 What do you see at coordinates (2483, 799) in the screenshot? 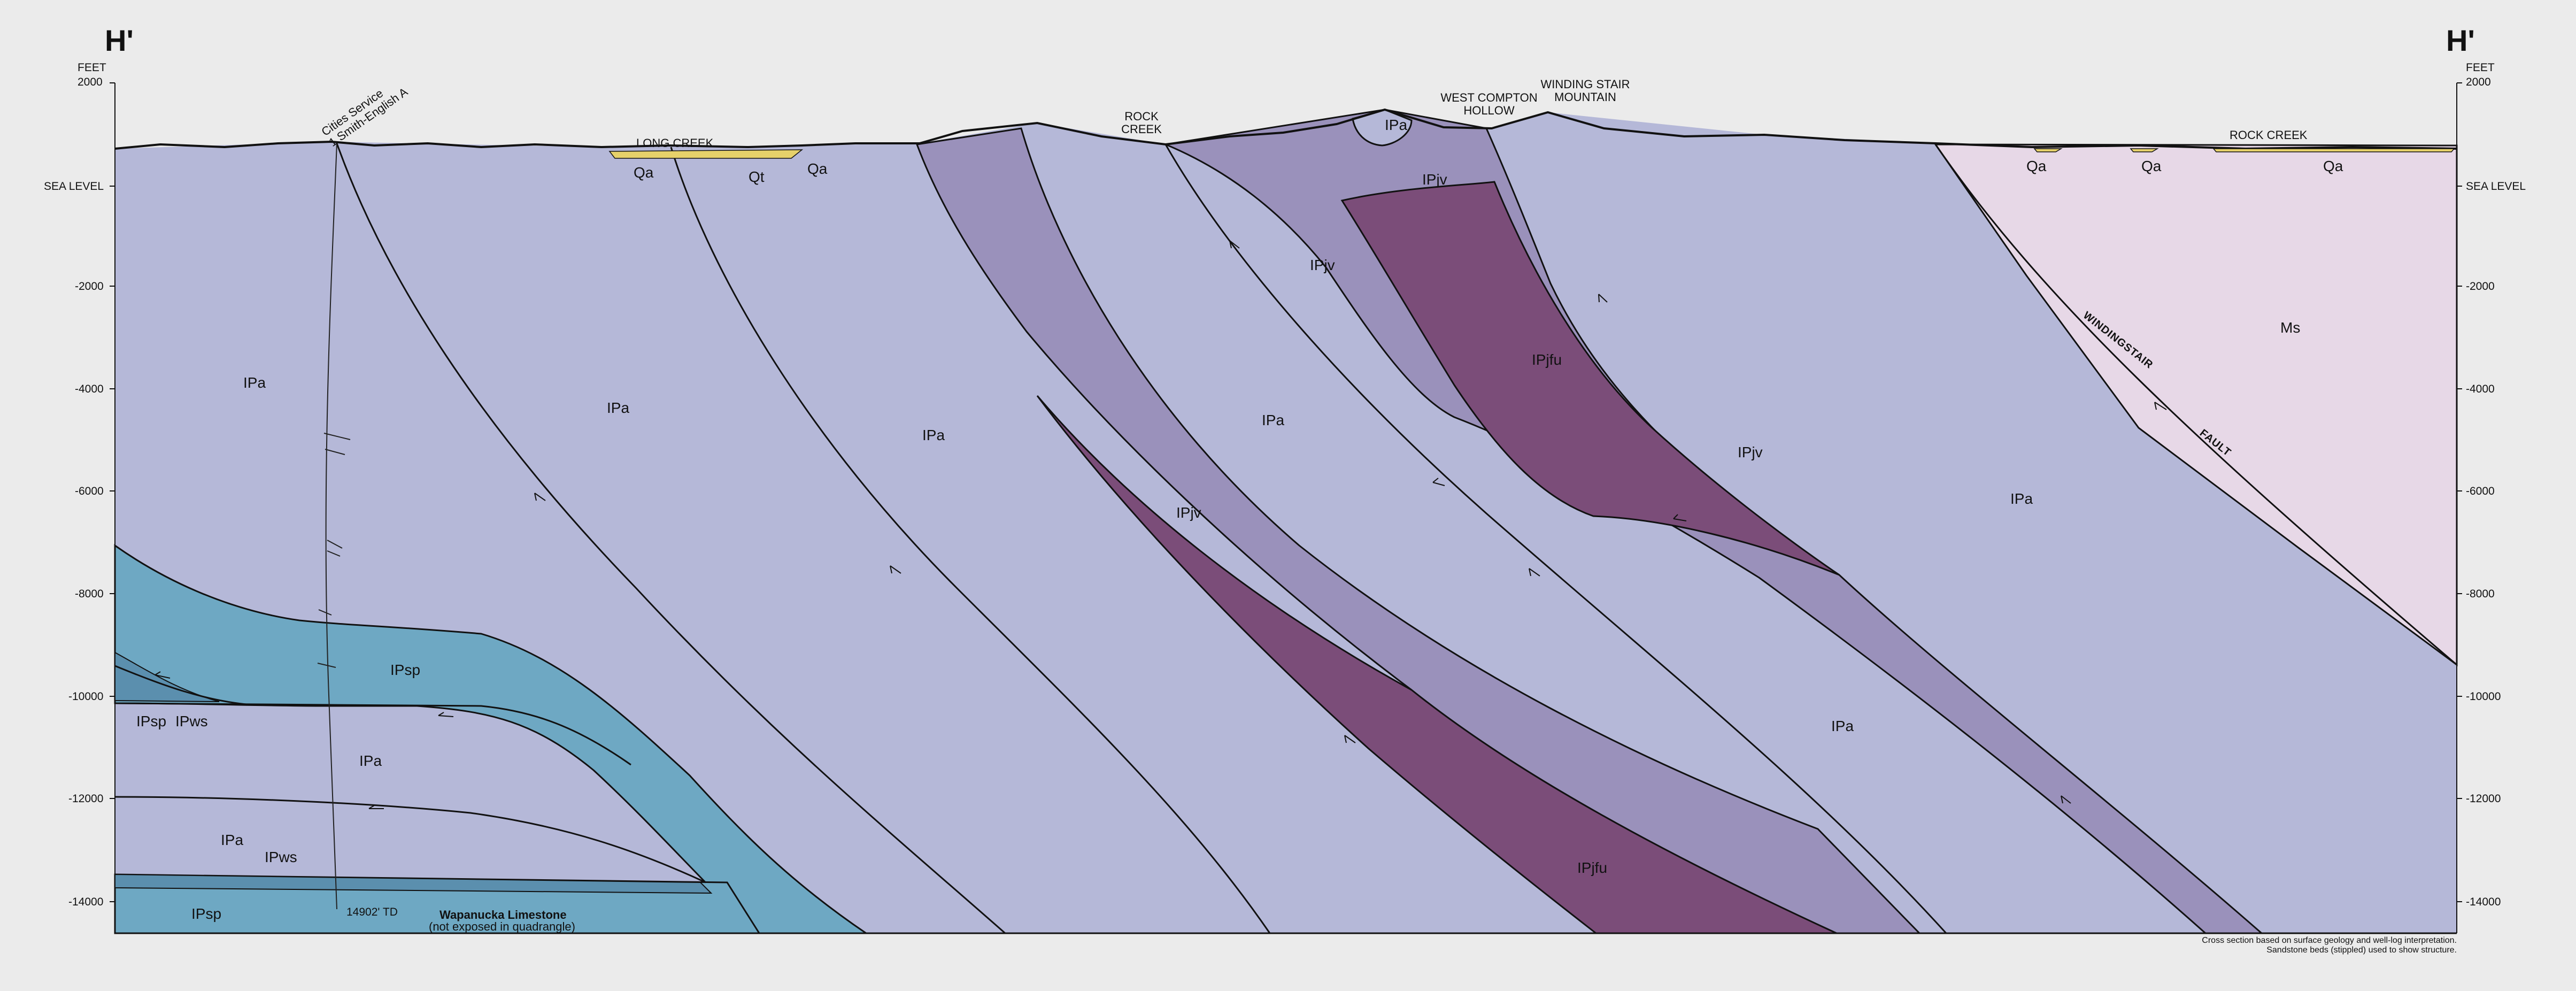
I see `right-tick-m12000: -12000` at bounding box center [2483, 799].